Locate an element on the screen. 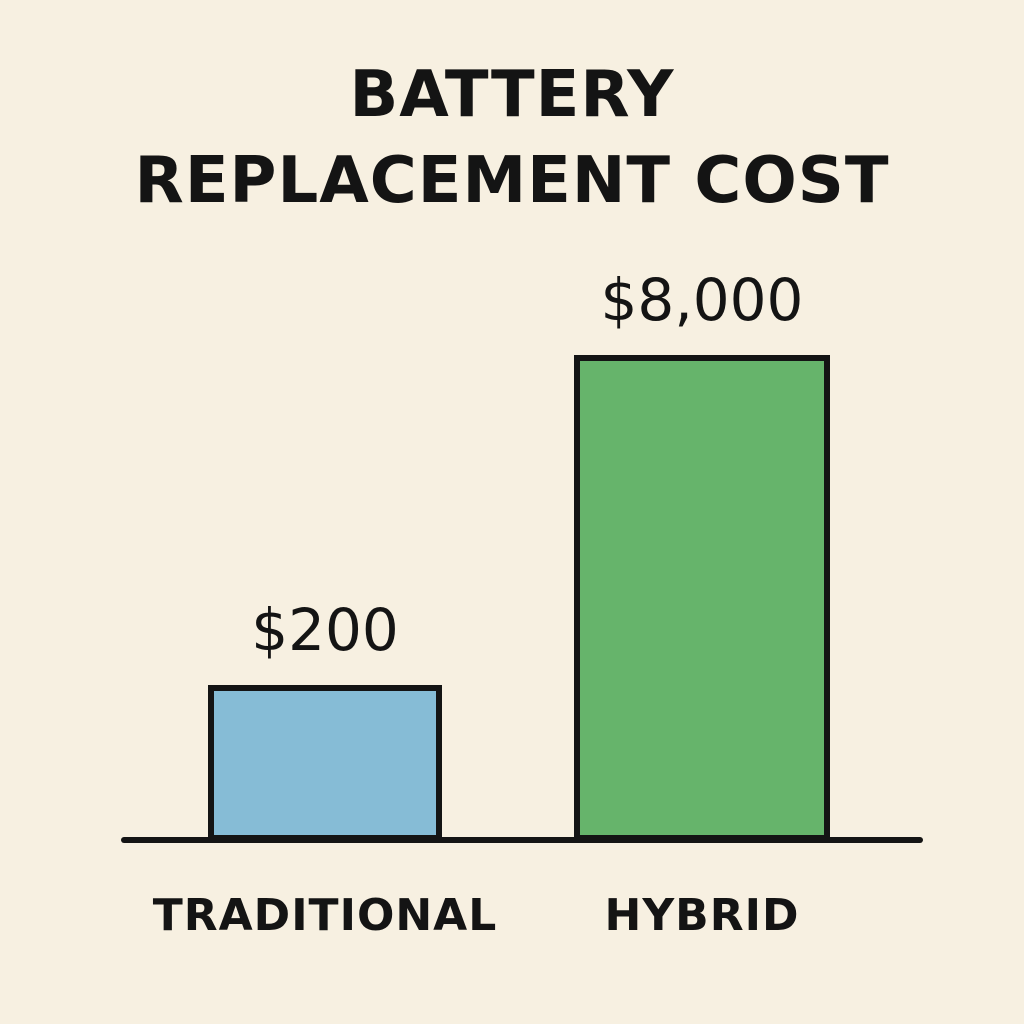 This screenshot has width=1024, height=1024. category-label-hybrid: HYBRID is located at coordinates (702, 915).